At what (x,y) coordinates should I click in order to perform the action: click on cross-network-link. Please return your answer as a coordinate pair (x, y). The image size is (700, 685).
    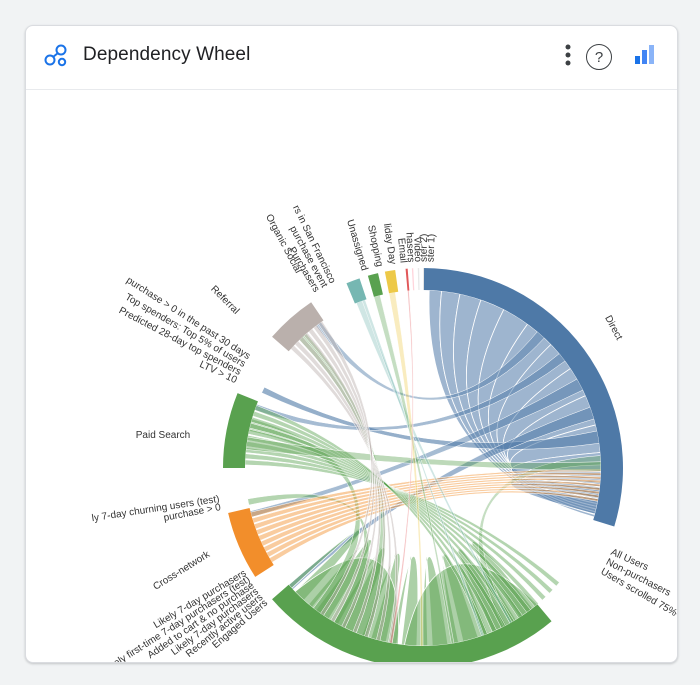
    Looking at the image, I should click on (431, 518).